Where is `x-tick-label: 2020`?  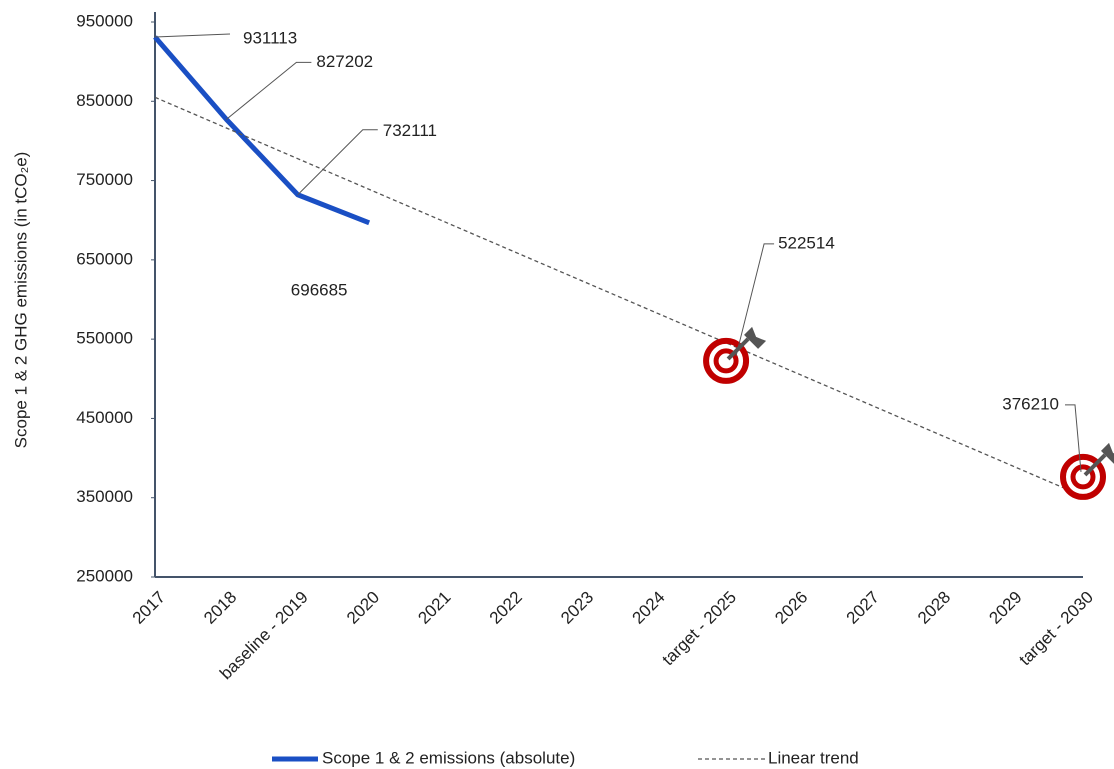
x-tick-label: 2020 is located at coordinates (363, 608).